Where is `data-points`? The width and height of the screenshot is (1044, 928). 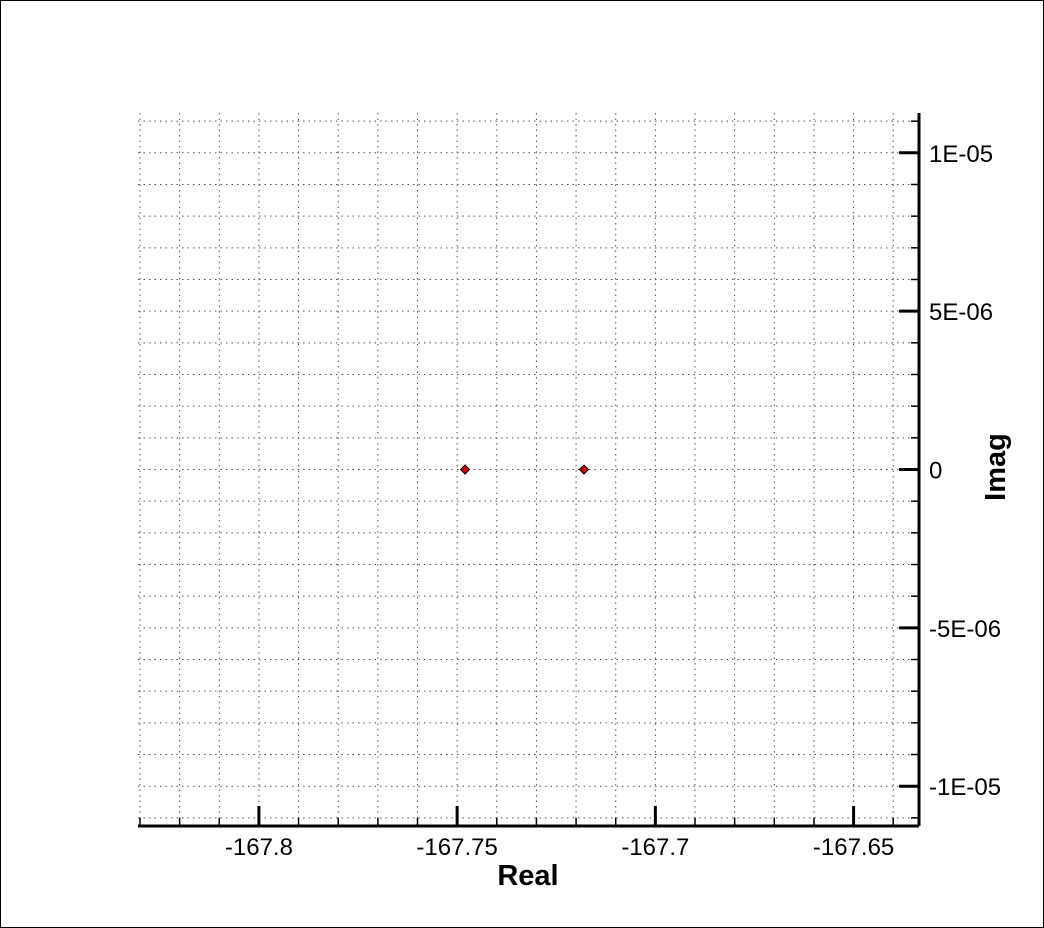
data-points is located at coordinates (524, 469).